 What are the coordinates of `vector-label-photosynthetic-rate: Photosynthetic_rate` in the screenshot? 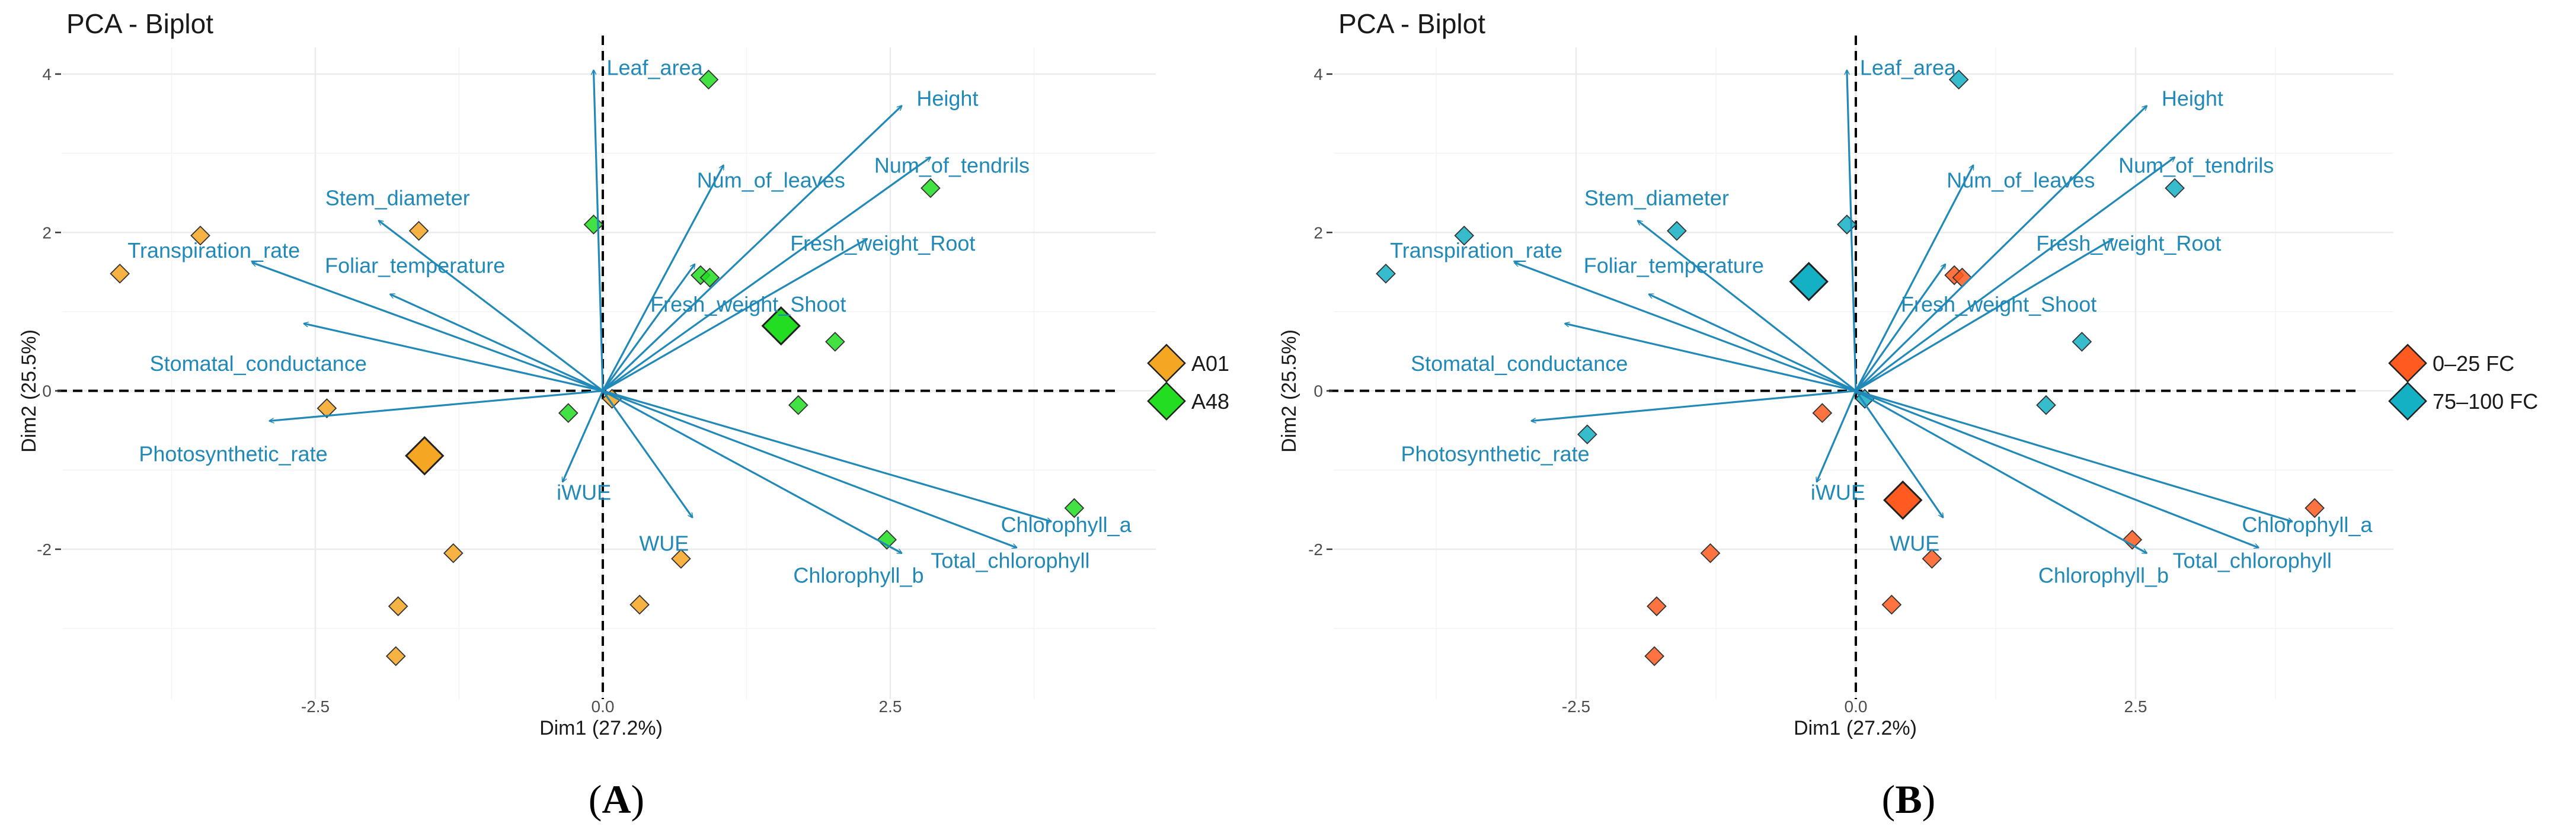 It's located at (233, 453).